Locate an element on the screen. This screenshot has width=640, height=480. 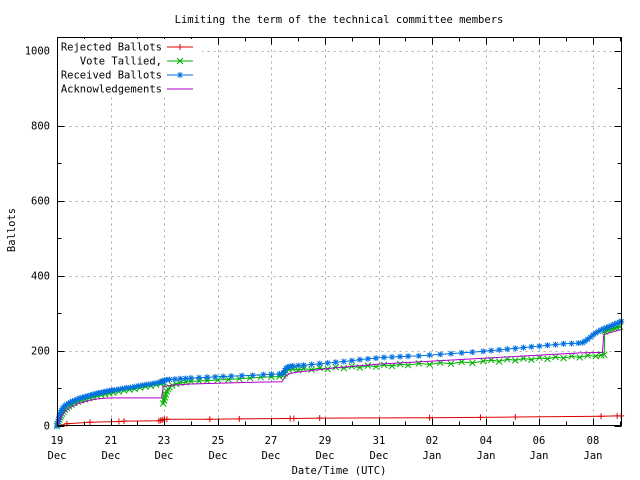
x-tick-label-day: 06 is located at coordinates (539, 441).